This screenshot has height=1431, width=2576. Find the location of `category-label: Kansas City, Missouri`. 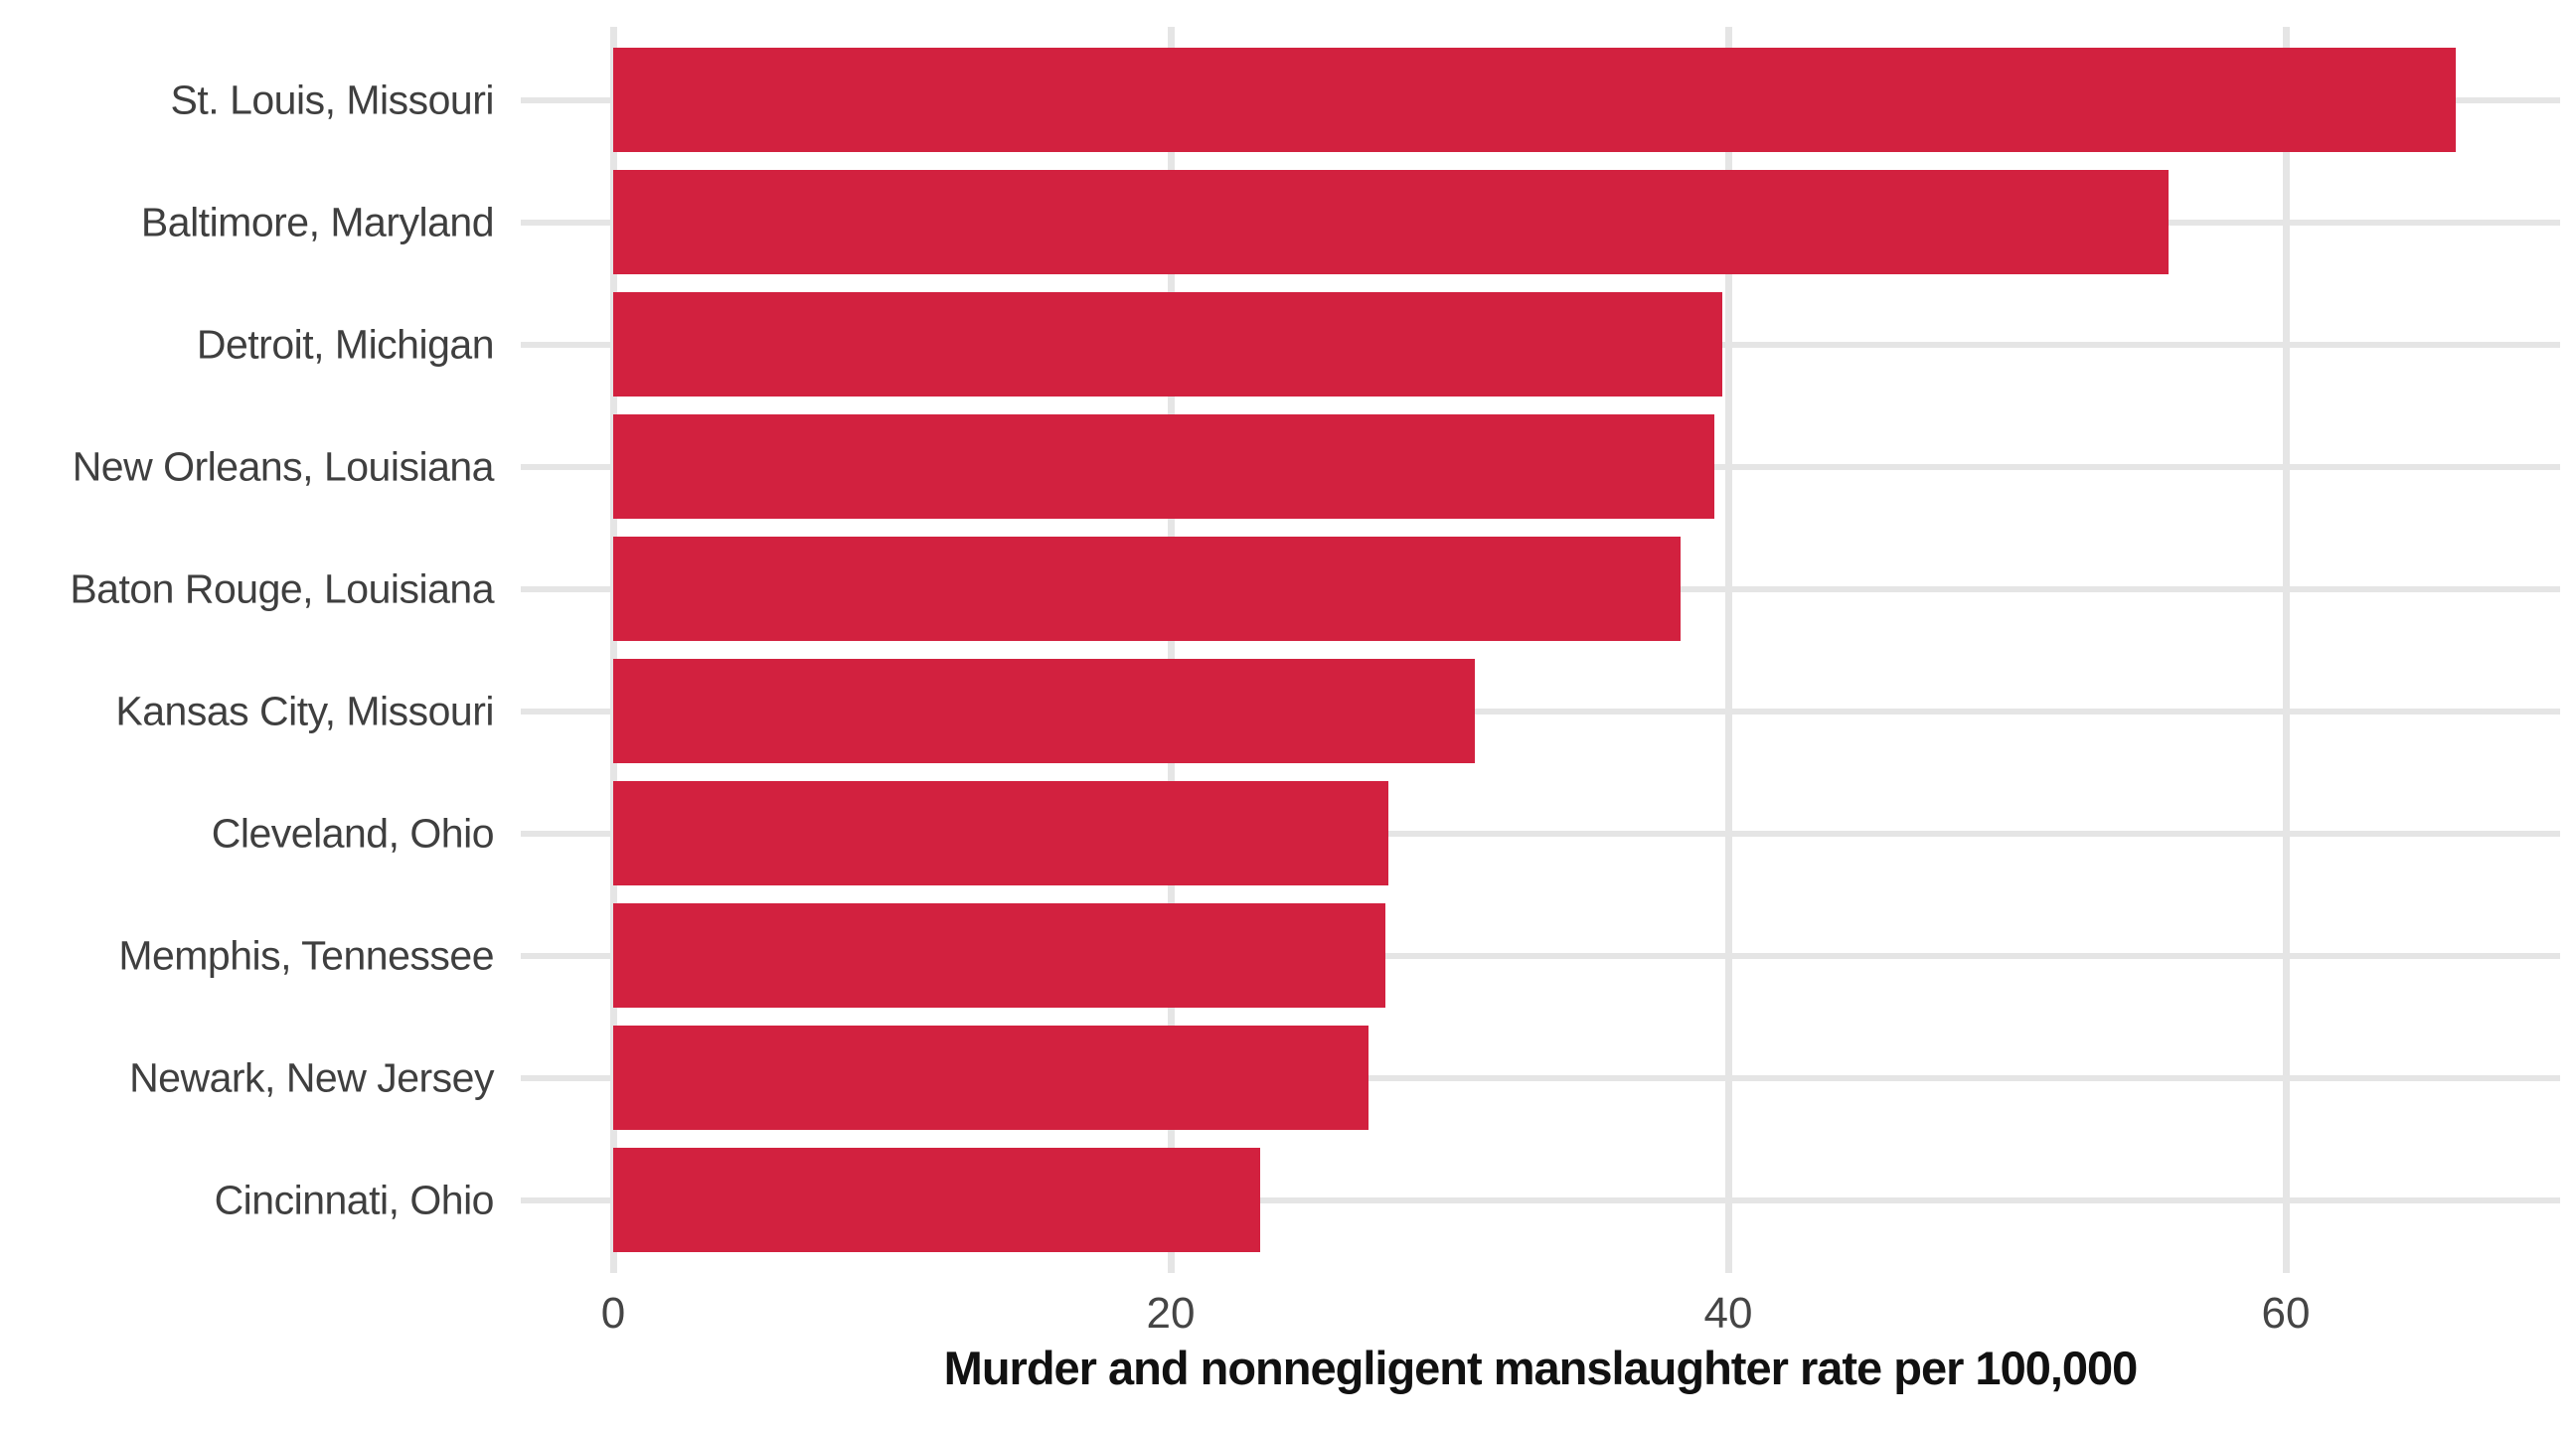

category-label: Kansas City, Missouri is located at coordinates (304, 710).